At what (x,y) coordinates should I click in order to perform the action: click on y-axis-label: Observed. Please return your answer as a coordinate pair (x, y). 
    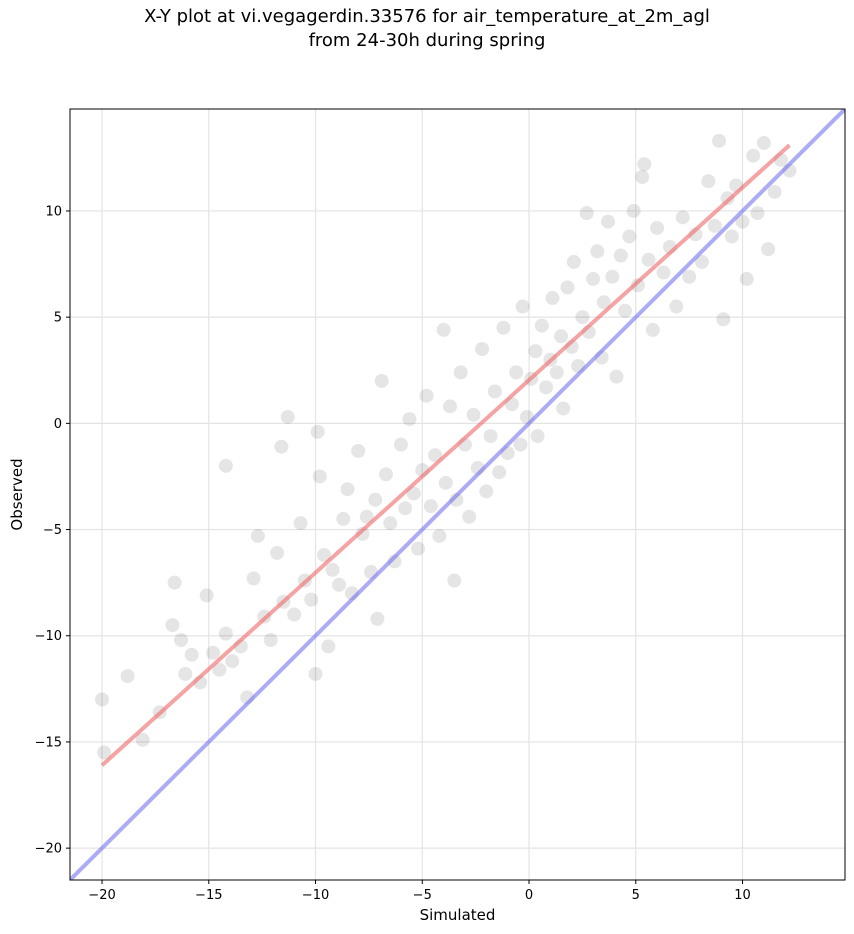
    Looking at the image, I should click on (17, 494).